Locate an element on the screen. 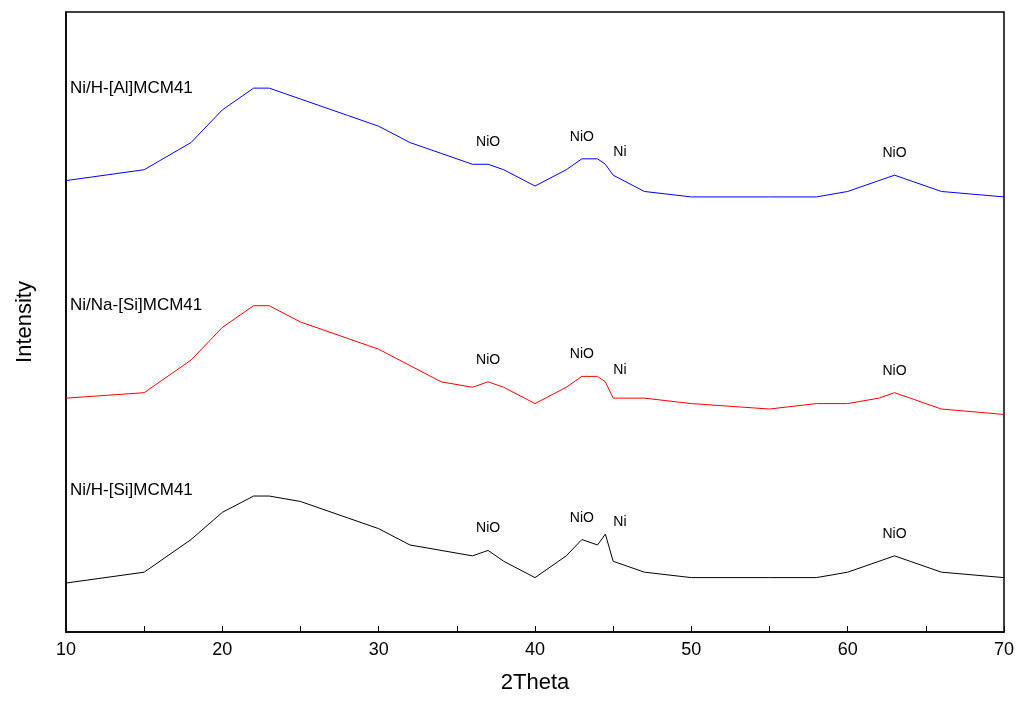 The image size is (1025, 719). x-tick-label: 50 is located at coordinates (691, 649).